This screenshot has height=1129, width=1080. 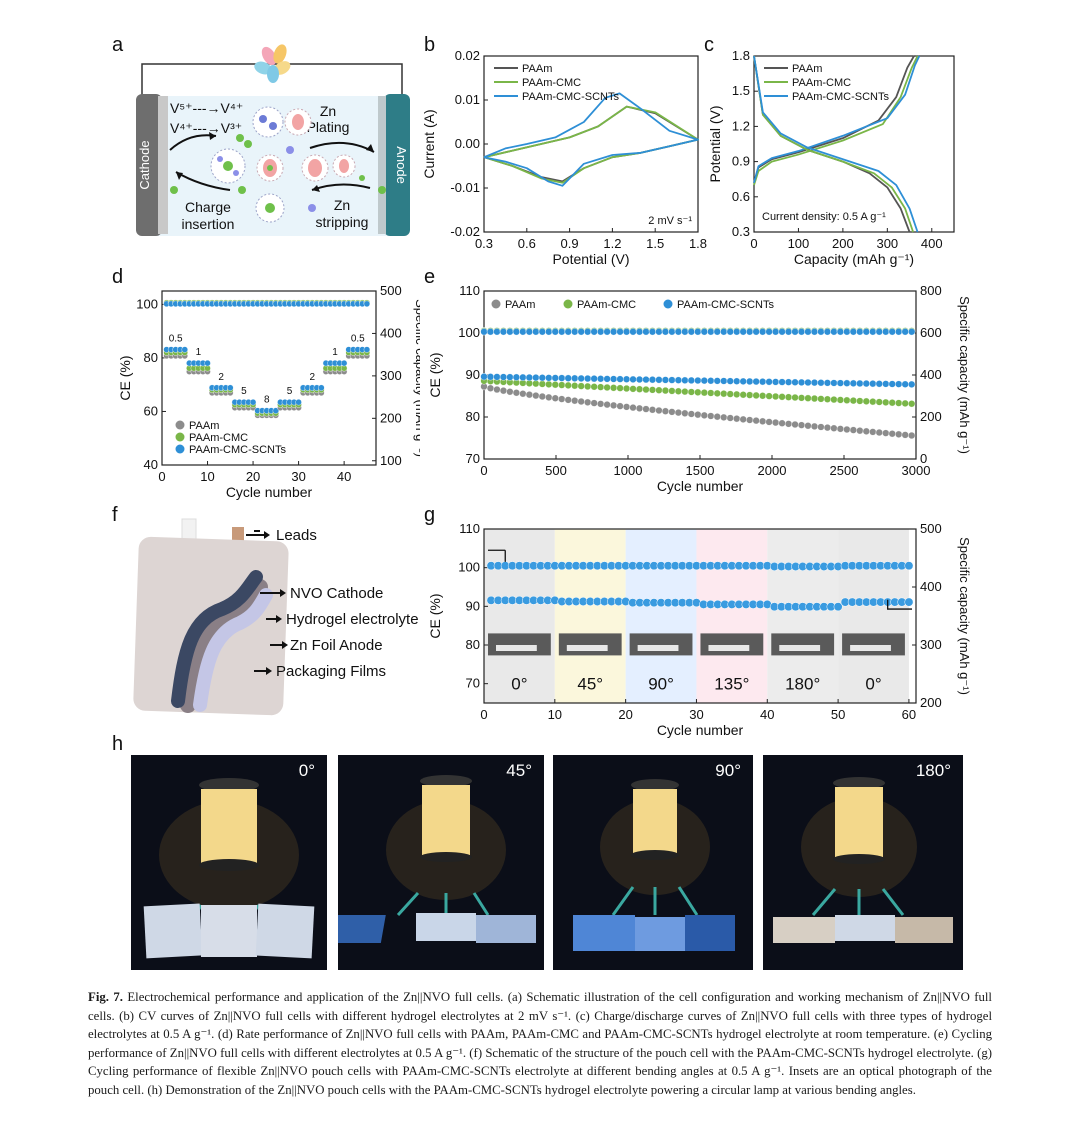 I want to click on zn-plating-label-1: Zn, so click(x=328, y=111).